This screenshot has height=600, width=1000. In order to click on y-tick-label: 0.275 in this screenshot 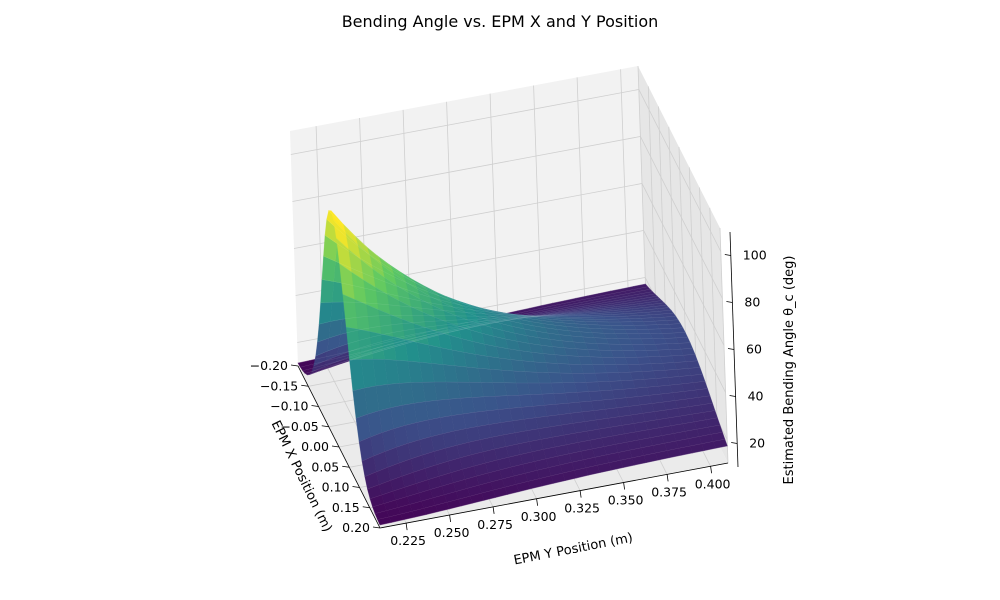, I will do `click(495, 524)`.